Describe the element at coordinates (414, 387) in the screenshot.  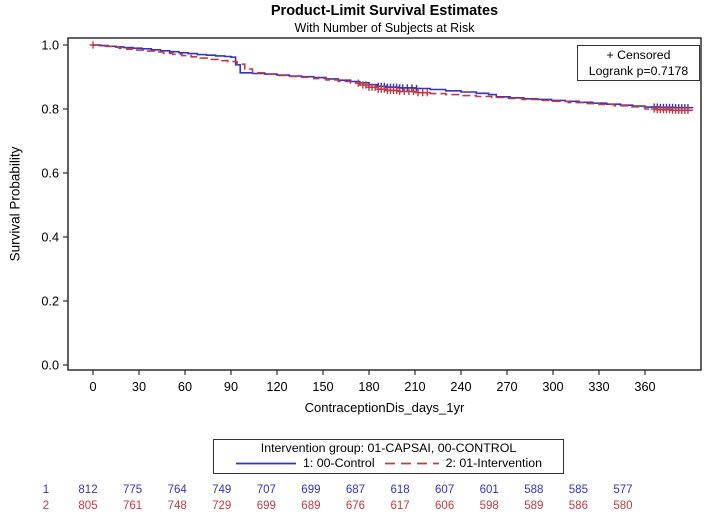
I see `x-tick-label: 210` at that location.